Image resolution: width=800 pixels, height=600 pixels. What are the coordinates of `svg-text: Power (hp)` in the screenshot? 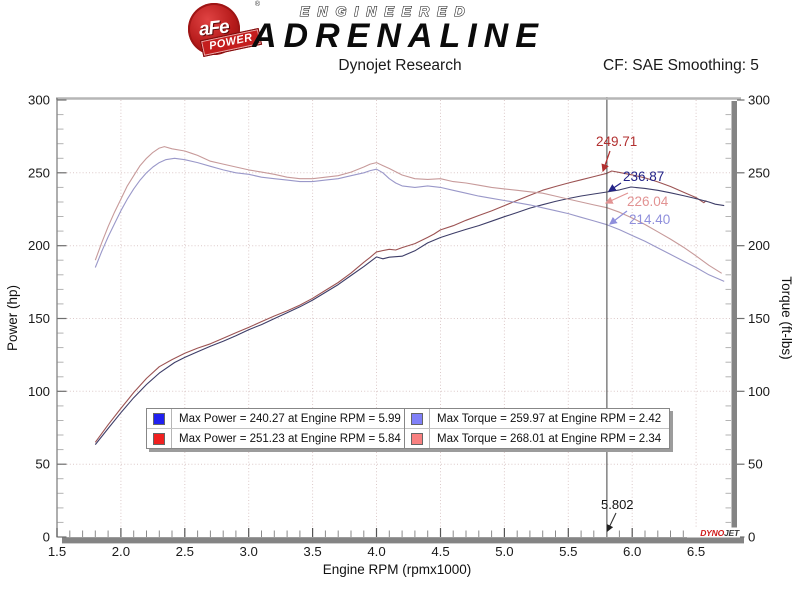 It's located at (12, 318).